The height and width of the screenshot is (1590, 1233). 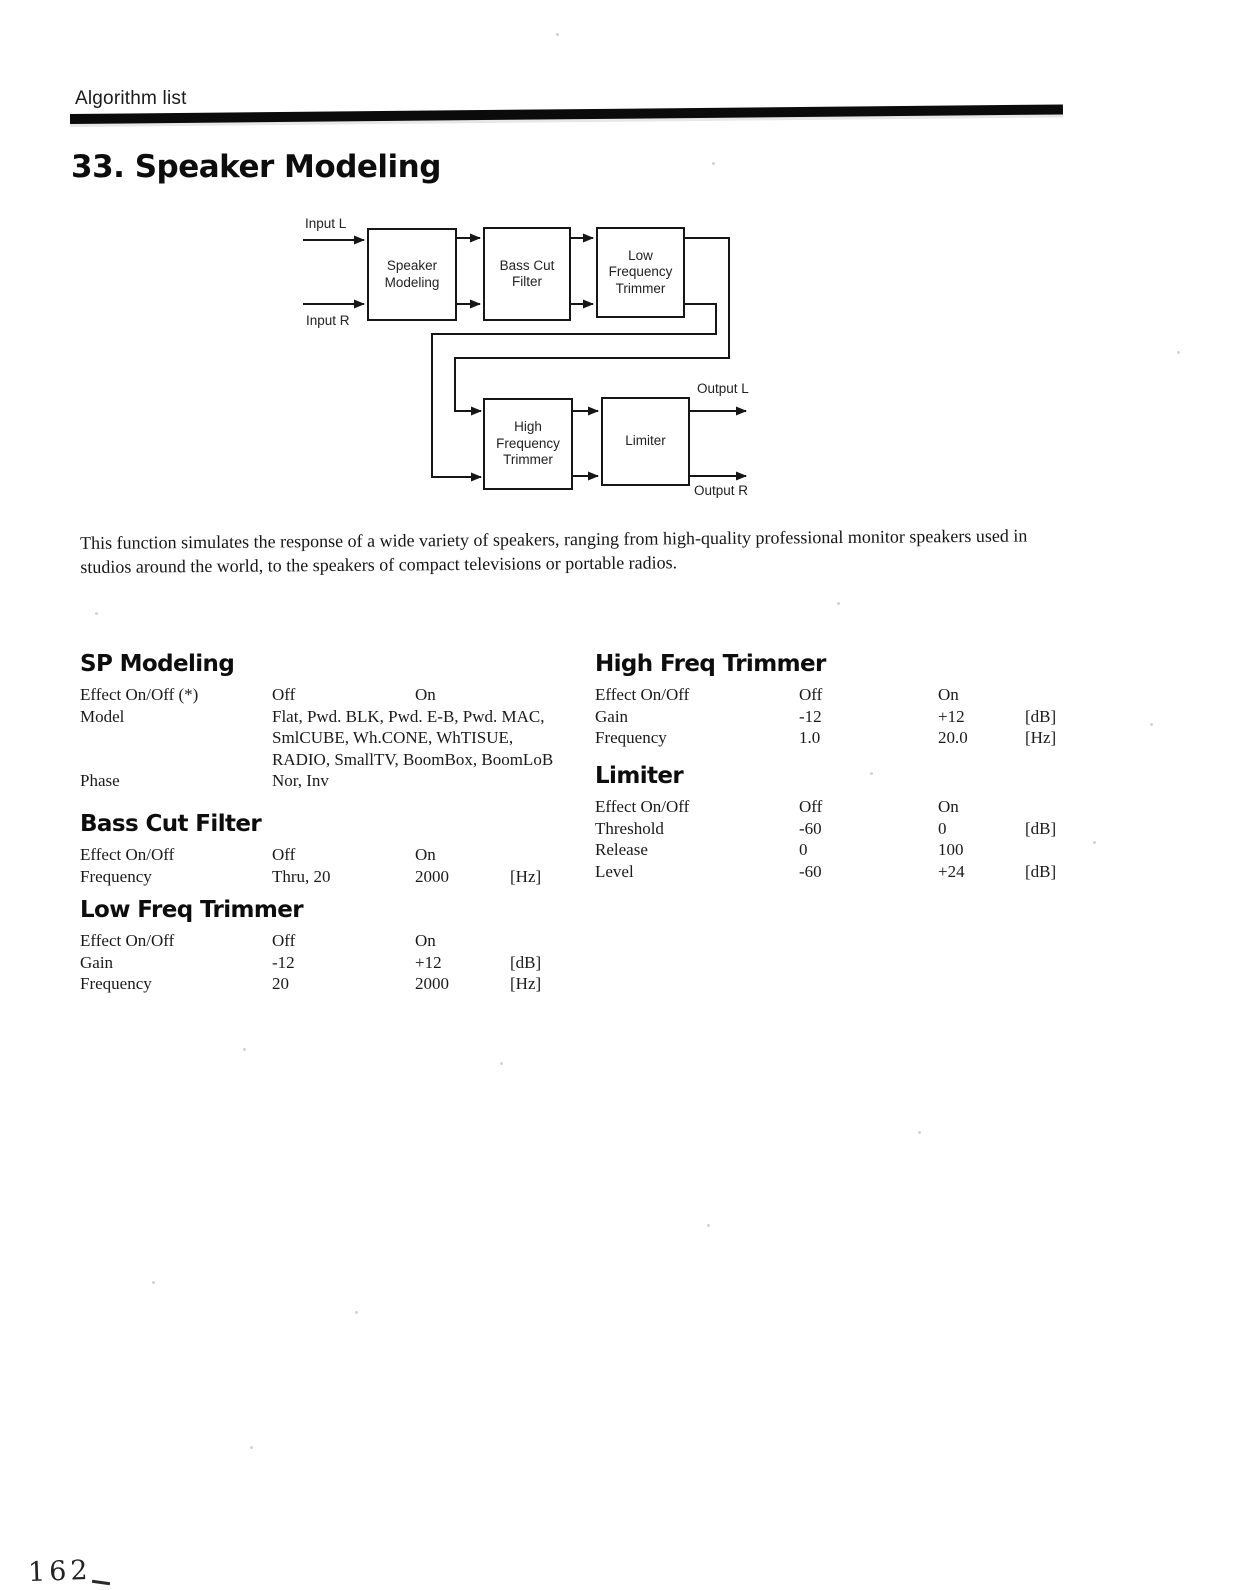 I want to click on param-on-value: 0, so click(x=942, y=828).